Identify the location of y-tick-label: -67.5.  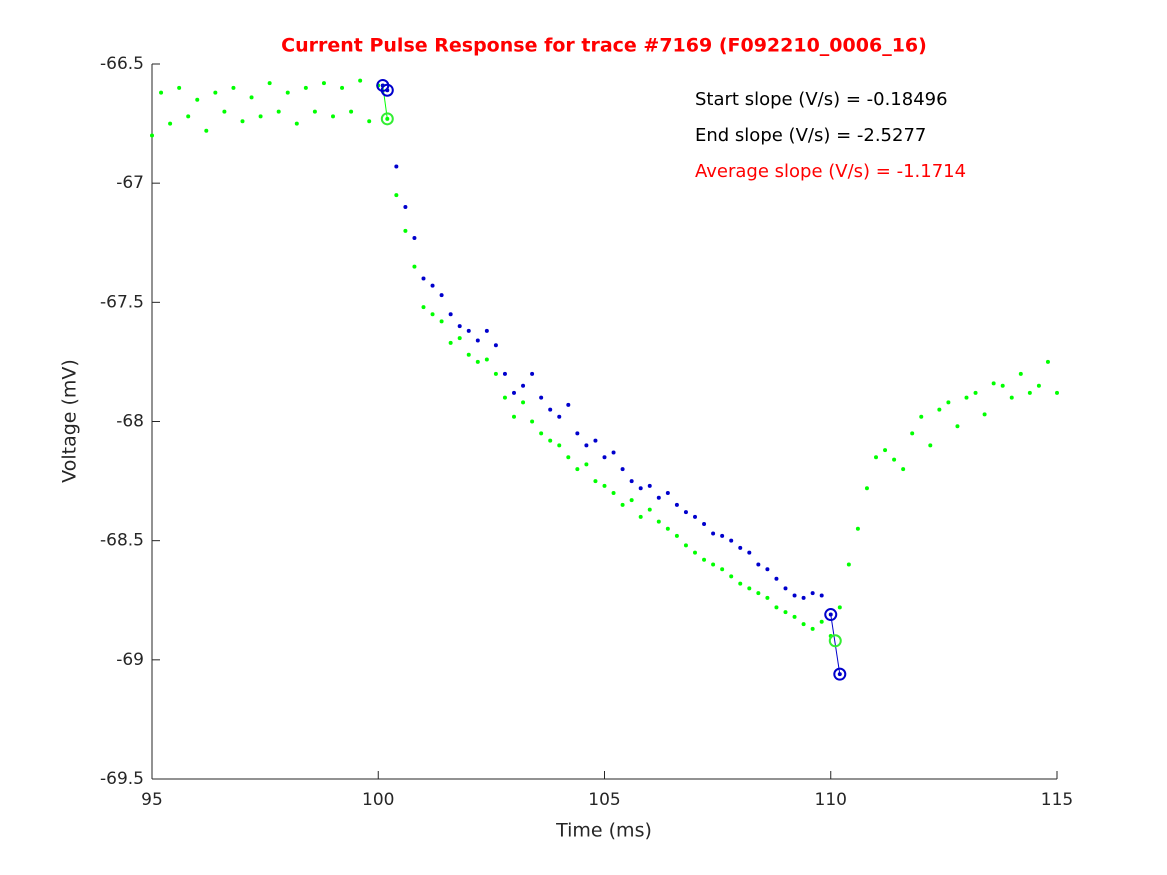
(122, 302).